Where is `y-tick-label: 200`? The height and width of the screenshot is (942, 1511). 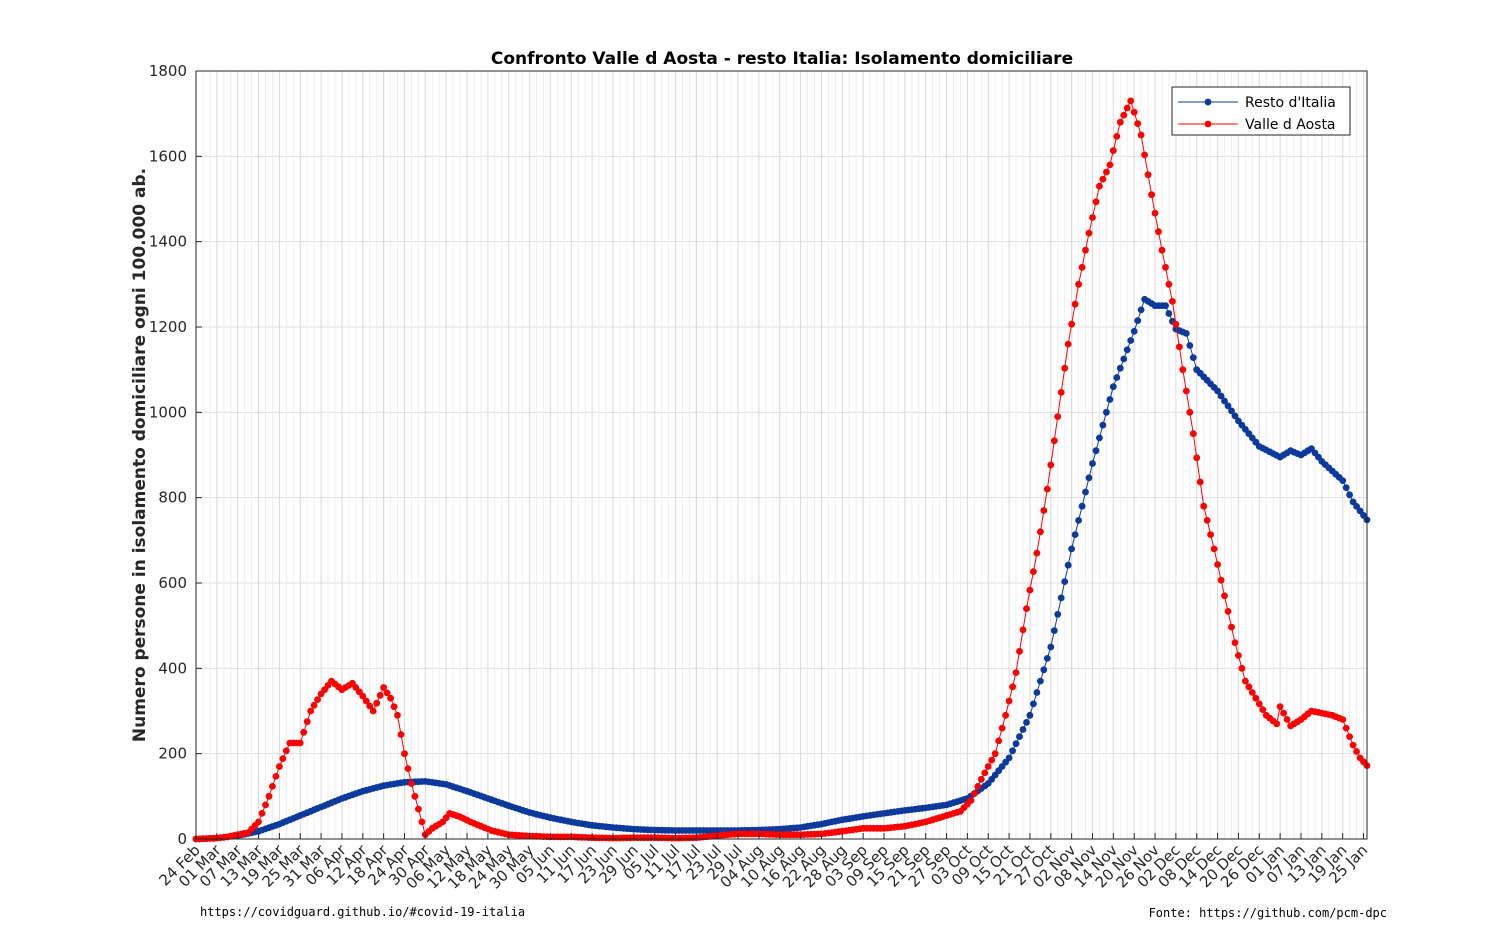
y-tick-label: 200 is located at coordinates (172, 754).